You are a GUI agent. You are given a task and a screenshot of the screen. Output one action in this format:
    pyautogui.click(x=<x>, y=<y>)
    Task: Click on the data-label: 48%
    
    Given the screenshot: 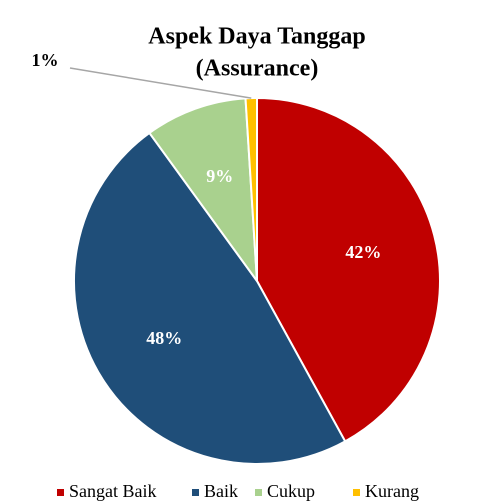 What is the action you would take?
    pyautogui.click(x=164, y=338)
    